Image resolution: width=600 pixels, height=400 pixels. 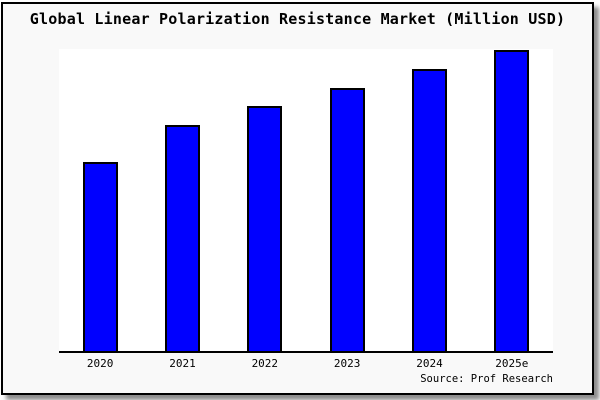 I want to click on bar-2022, so click(x=265, y=228).